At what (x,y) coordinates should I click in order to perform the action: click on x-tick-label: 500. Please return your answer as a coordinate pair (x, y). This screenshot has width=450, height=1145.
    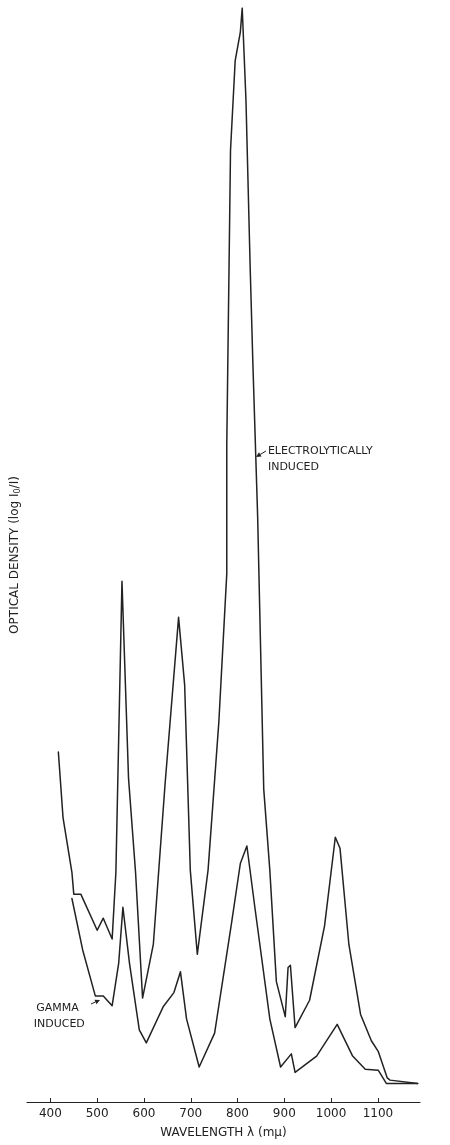
    Looking at the image, I should click on (97, 1113).